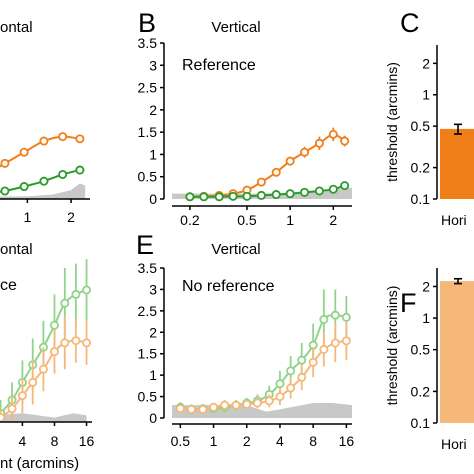 The image size is (474, 474). I want to click on panel-b-annotation: Reference, so click(219, 65).